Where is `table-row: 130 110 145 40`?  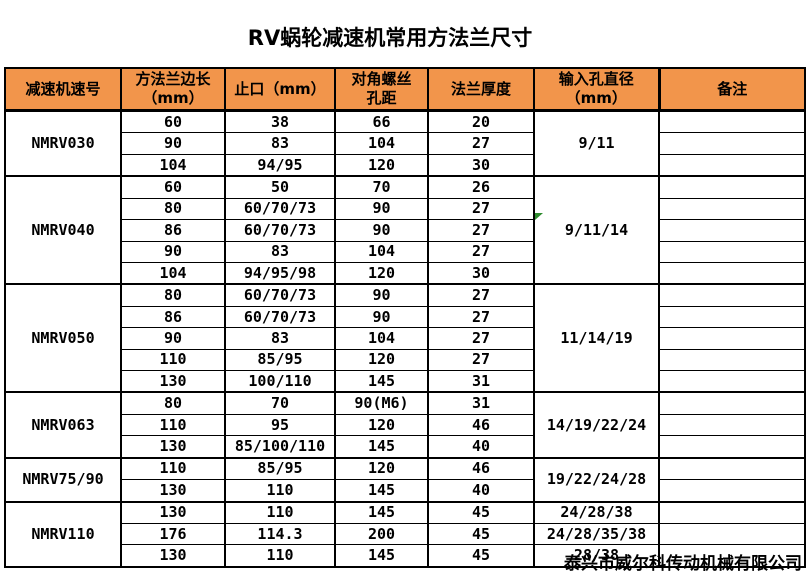 table-row: 130 110 145 40 is located at coordinates (405, 491).